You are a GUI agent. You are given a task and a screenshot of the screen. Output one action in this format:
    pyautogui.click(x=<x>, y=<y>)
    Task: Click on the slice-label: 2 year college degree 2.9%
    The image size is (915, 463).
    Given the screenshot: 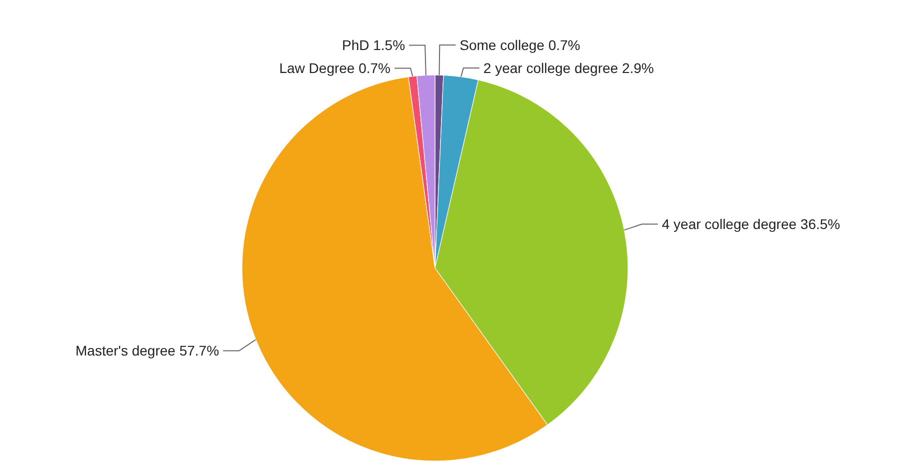 What is the action you would take?
    pyautogui.click(x=568, y=68)
    